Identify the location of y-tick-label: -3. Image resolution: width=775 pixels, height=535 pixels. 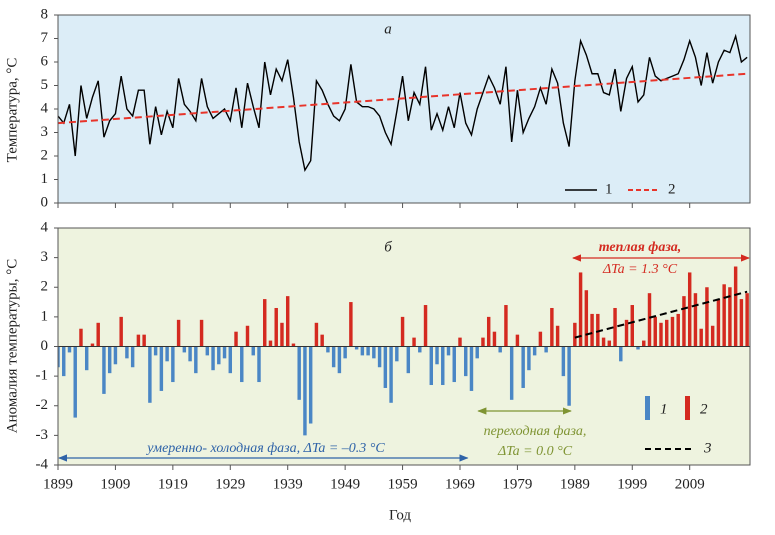
(42, 435).